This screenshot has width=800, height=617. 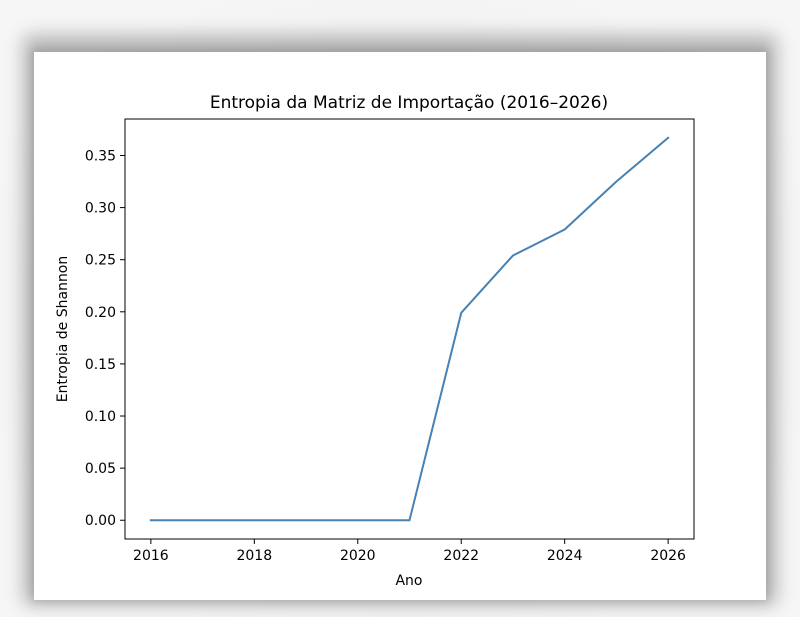 I want to click on y-tick-label: 0.20, so click(x=100, y=313).